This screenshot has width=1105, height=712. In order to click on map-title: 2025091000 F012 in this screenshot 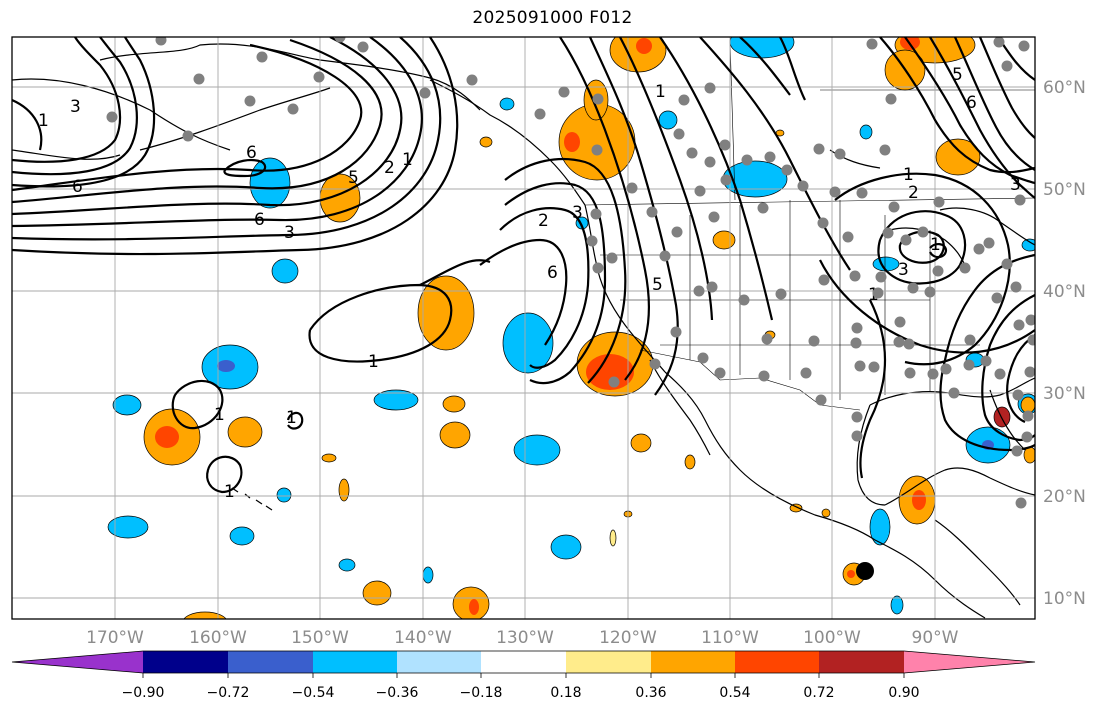, I will do `click(552, 18)`.